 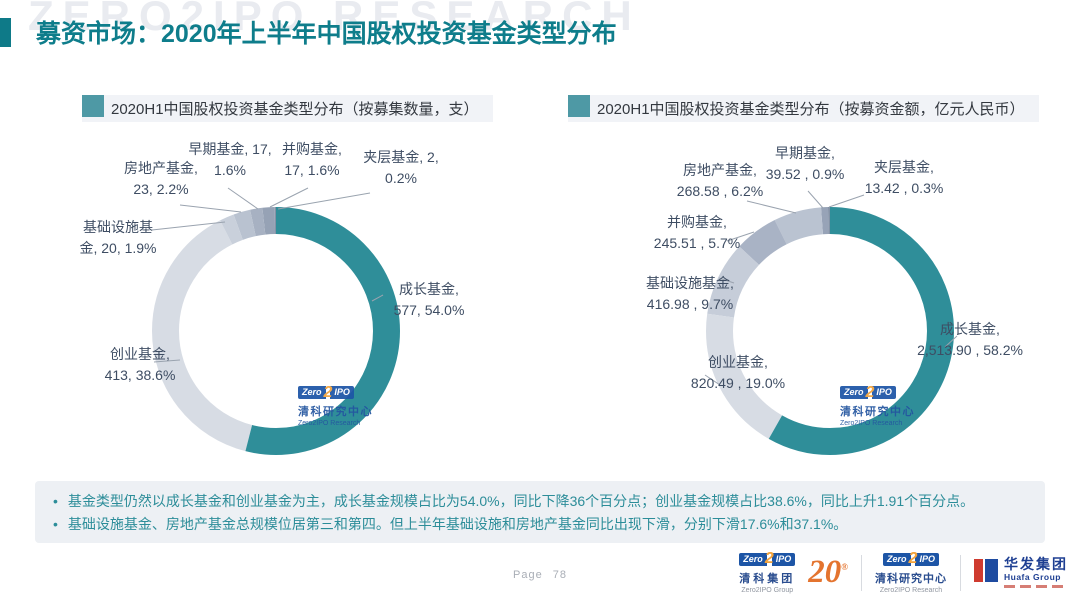 What do you see at coordinates (326, 34) in the screenshot?
I see `page-title: 募资市场：2020年上半年中国股权投资基金类型分布` at bounding box center [326, 34].